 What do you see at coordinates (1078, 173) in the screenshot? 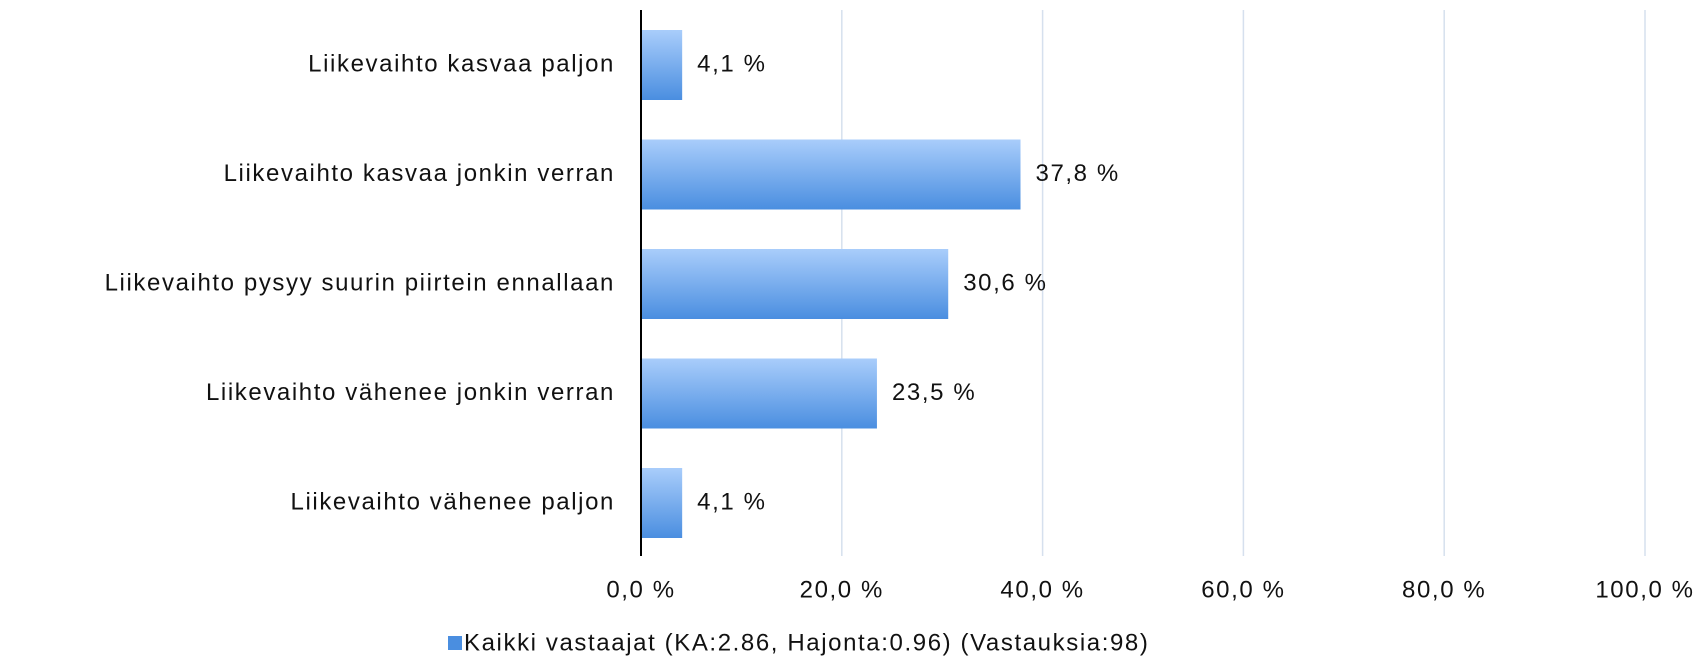
I see `data-label: 37,8 %` at bounding box center [1078, 173].